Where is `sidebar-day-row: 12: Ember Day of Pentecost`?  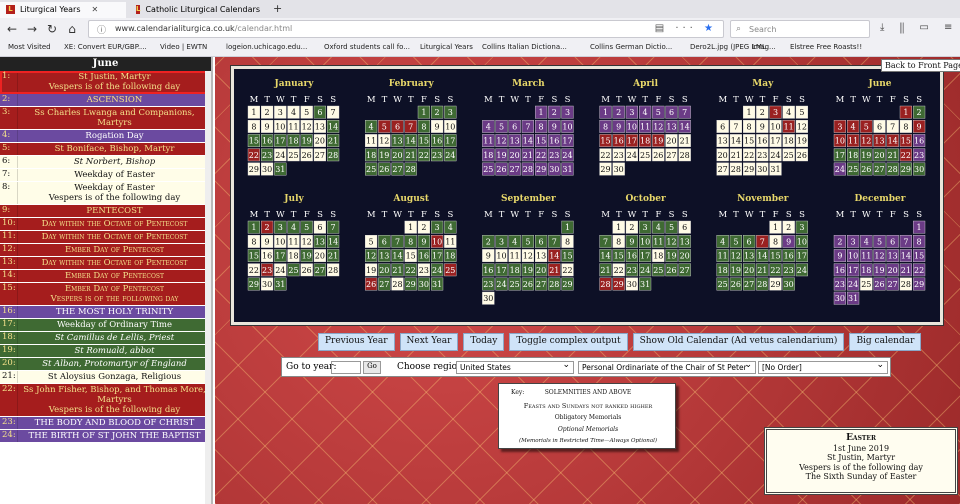
sidebar-day-row: 12: Ember Day of Pentecost is located at coordinates (105, 250).